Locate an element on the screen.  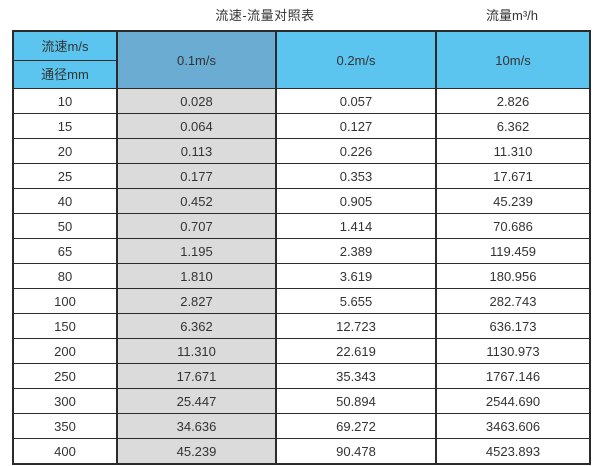
flow-10ms-cell: 3463.606 is located at coordinates (513, 426).